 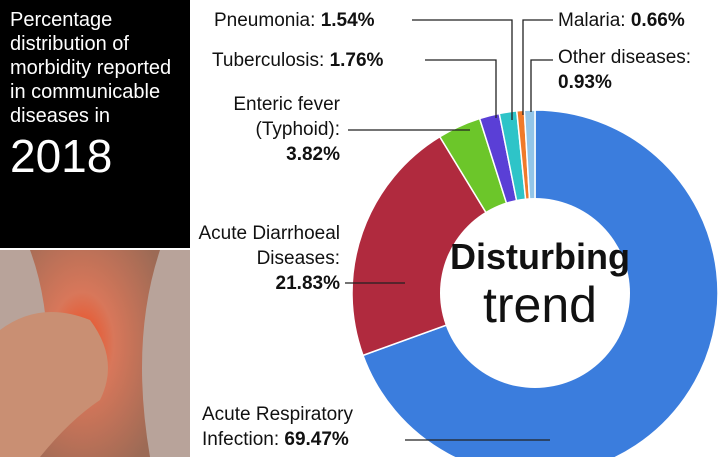 What do you see at coordinates (625, 57) in the screenshot?
I see `slice-name: Other diseases:` at bounding box center [625, 57].